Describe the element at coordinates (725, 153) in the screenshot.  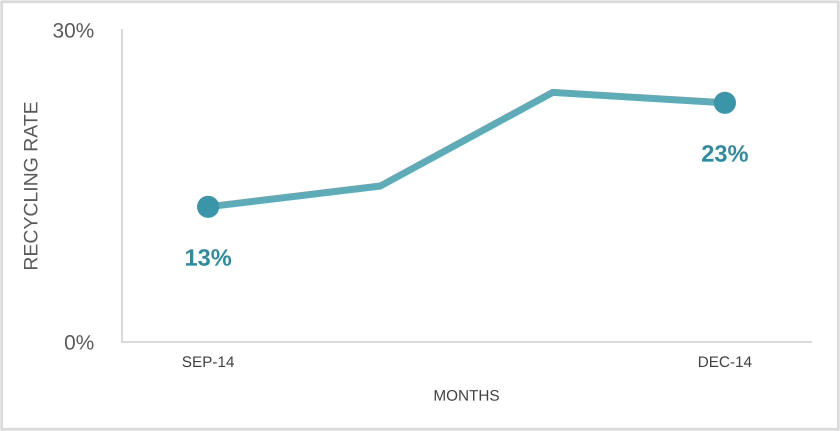
I see `data-label: 23%` at that location.